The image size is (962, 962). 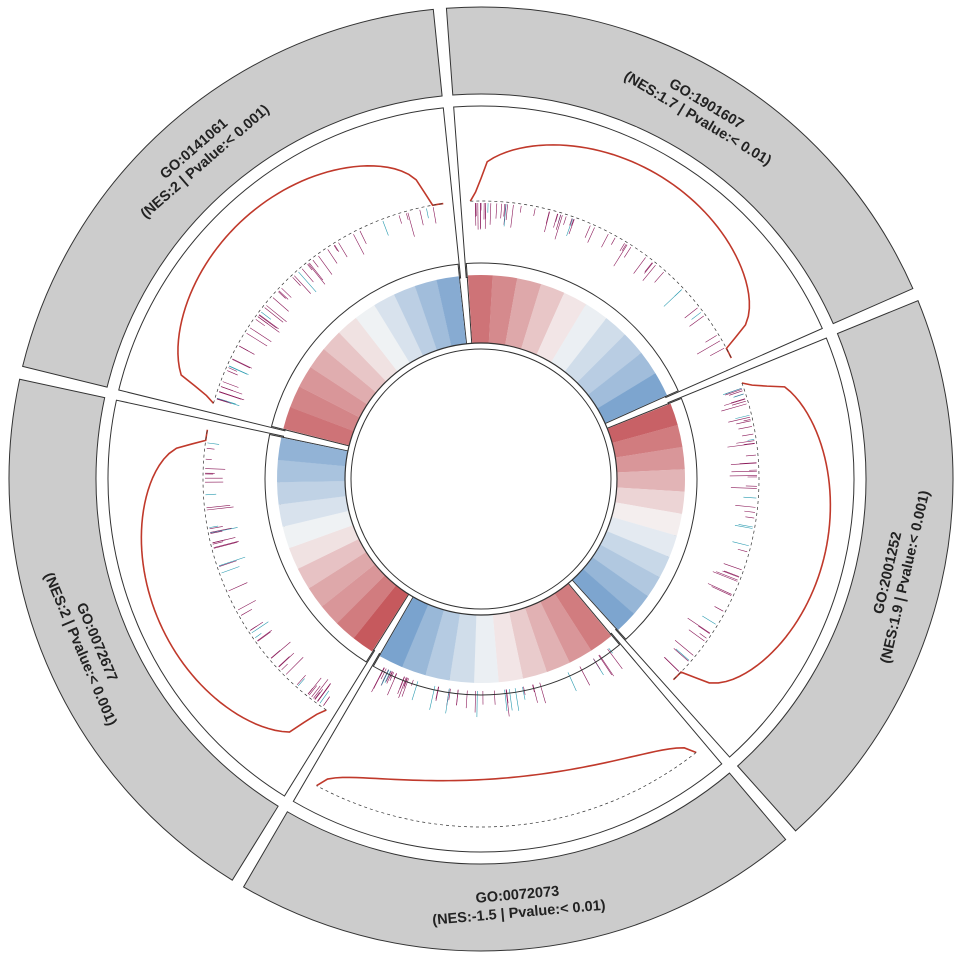 What do you see at coordinates (328, 303) in the screenshot?
I see `zero-baseline` at bounding box center [328, 303].